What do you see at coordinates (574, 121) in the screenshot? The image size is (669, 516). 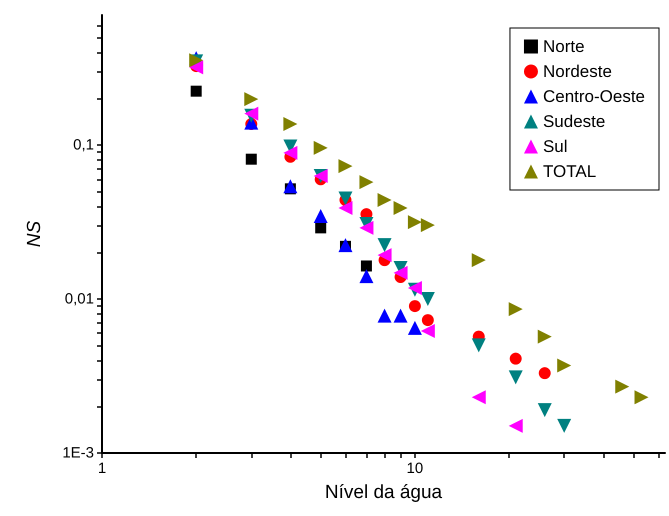 I see `legend-label: Sudeste` at bounding box center [574, 121].